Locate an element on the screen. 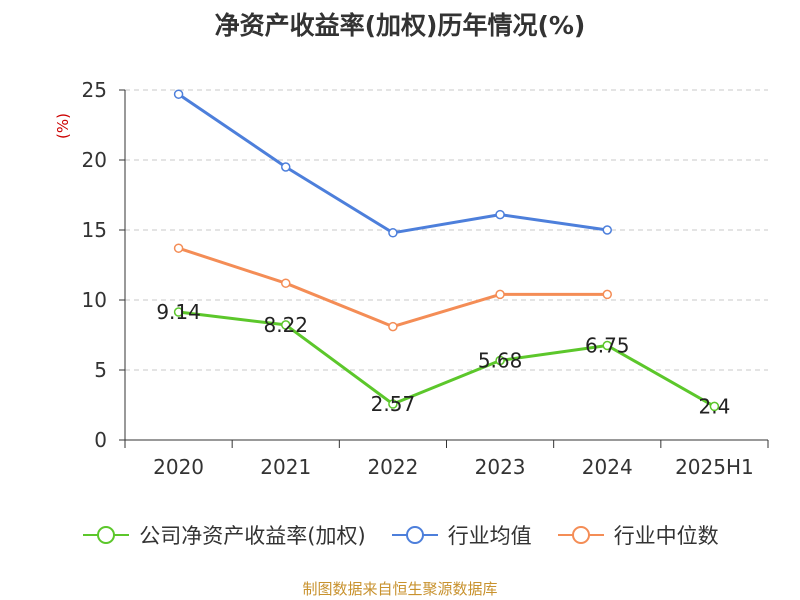 The width and height of the screenshot is (800, 600). data-source-note: 制图数据来自恒生聚源数据库 is located at coordinates (400, 589).